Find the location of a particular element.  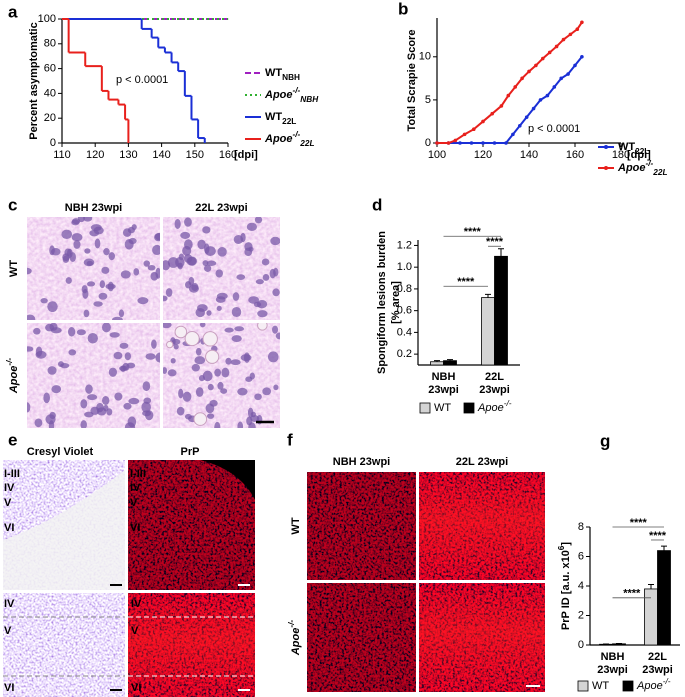

legend-label: Apoe-/- is located at coordinates (494, 406).